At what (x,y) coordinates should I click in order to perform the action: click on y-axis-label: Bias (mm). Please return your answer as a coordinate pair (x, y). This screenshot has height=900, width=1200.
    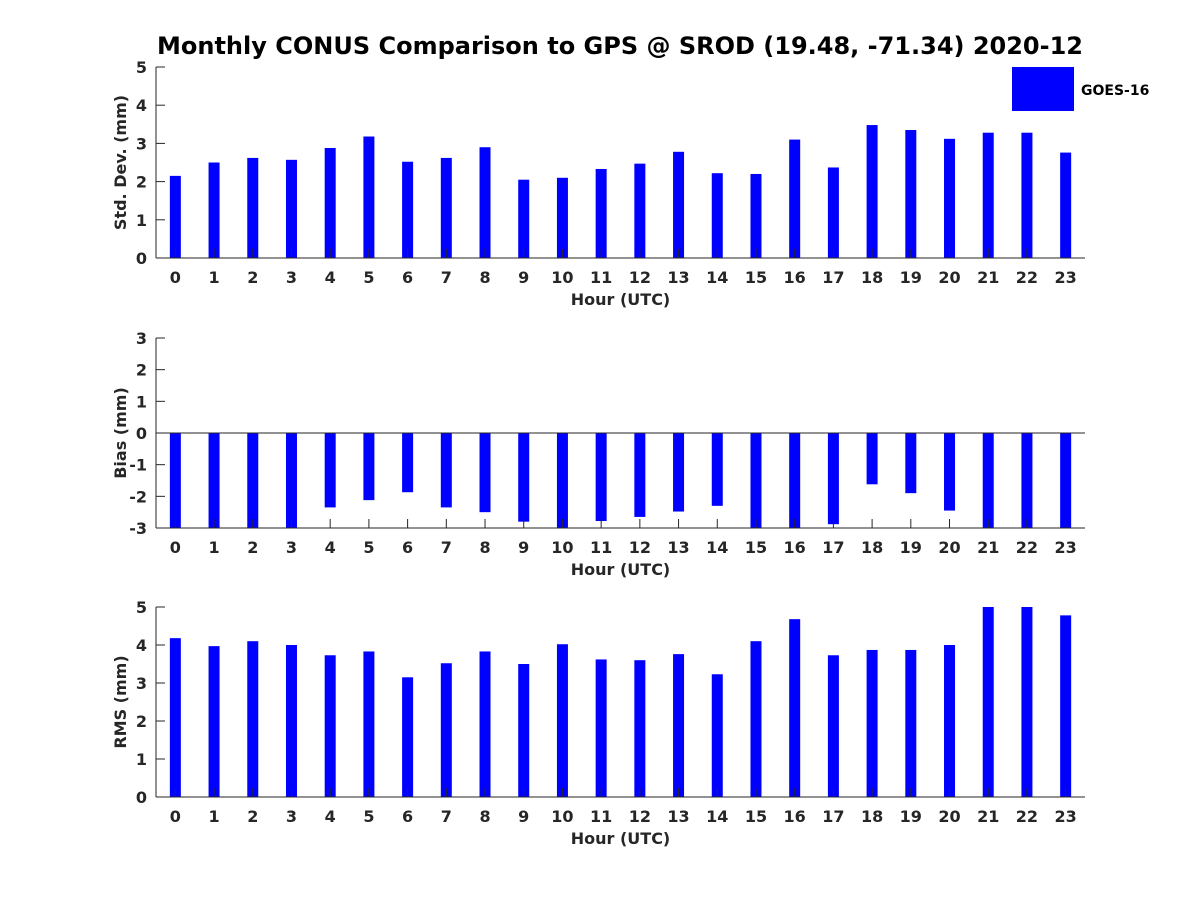
    Looking at the image, I should click on (120, 433).